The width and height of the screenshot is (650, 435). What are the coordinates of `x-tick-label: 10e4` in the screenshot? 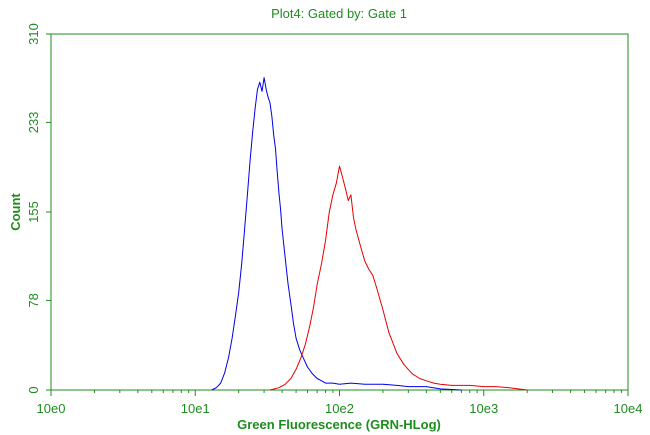 It's located at (628, 408).